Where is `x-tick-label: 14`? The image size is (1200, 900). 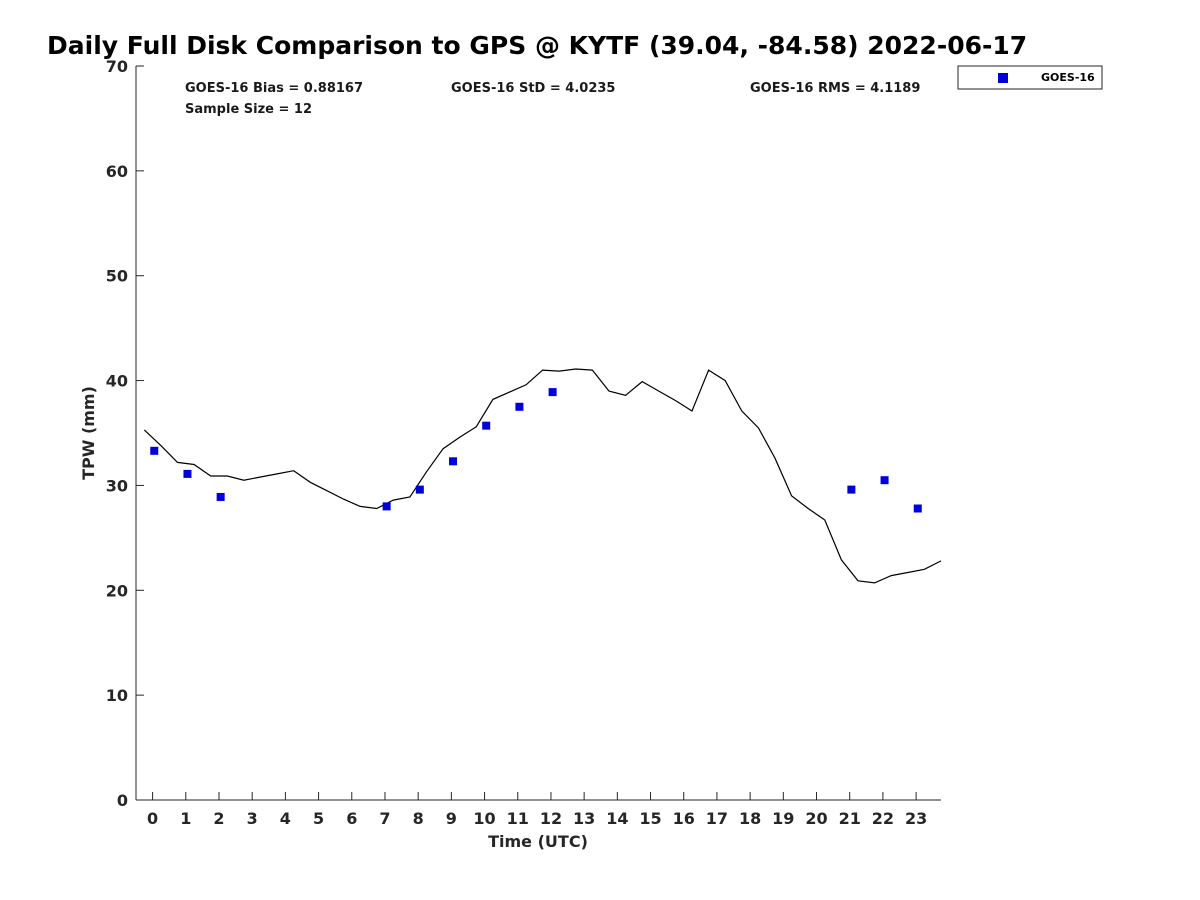 x-tick-label: 14 is located at coordinates (617, 818).